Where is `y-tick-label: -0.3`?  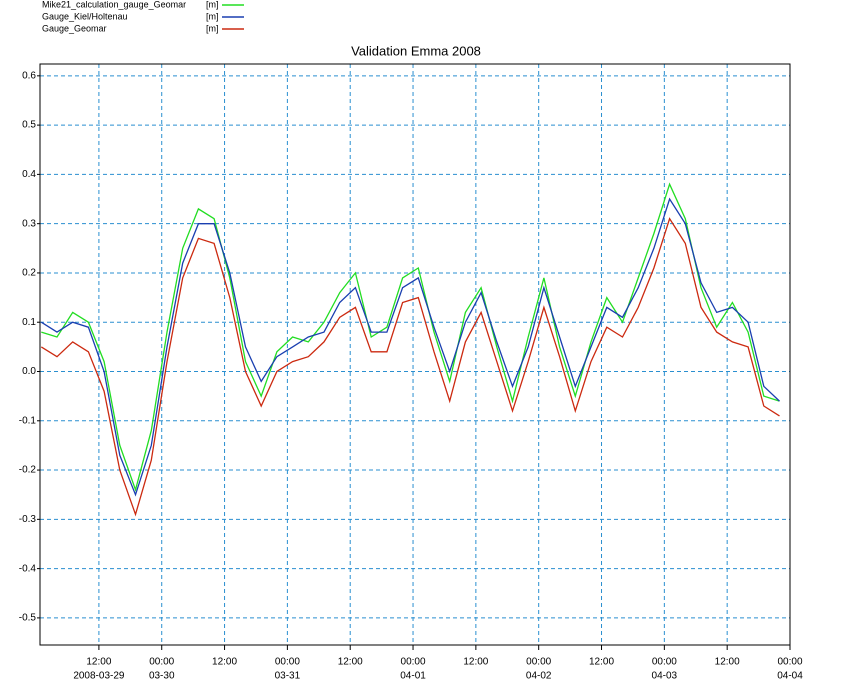
y-tick-label: -0.3 is located at coordinates (28, 519).